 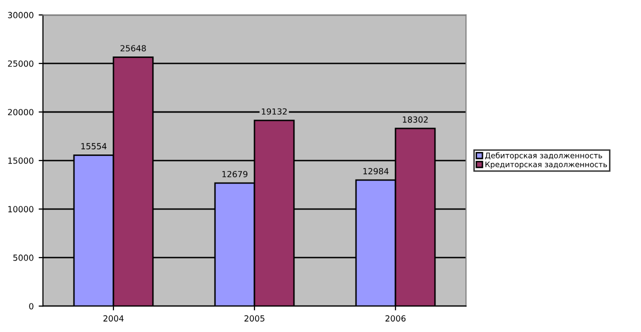 What do you see at coordinates (235, 174) in the screenshot?
I see `data-label: 12679` at bounding box center [235, 174].